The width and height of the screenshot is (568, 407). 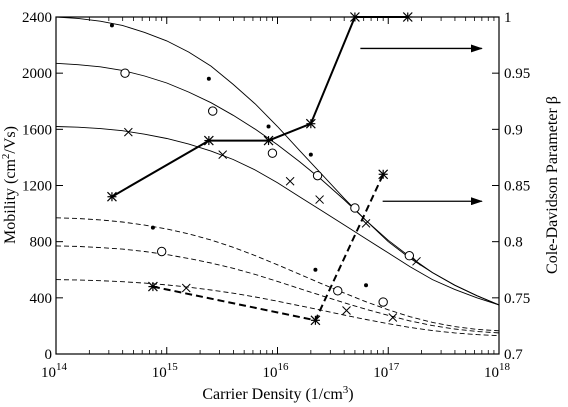 What do you see at coordinates (517, 74) in the screenshot?
I see `y-right-tick-label: 0.95` at bounding box center [517, 74].